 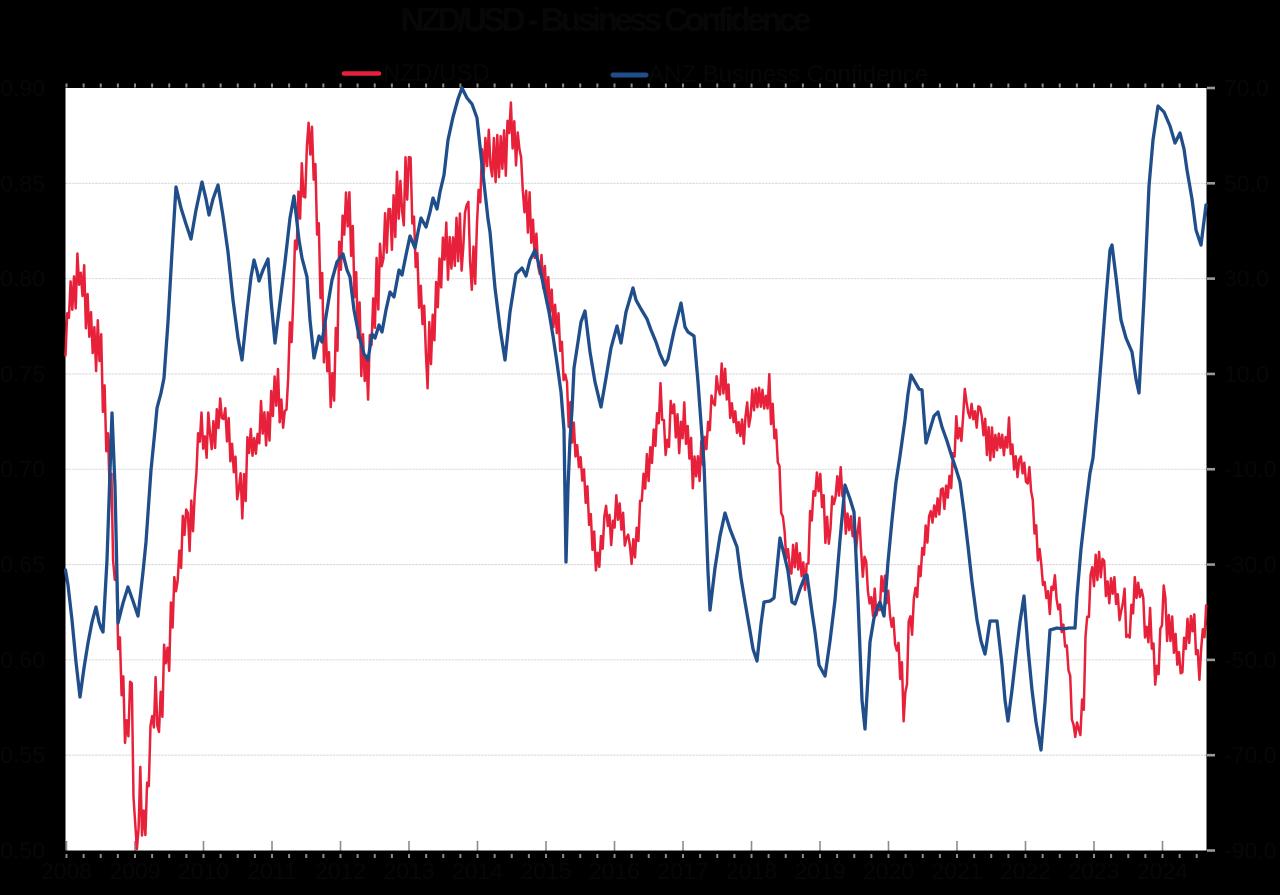 What do you see at coordinates (477, 871) in the screenshot?
I see `svg-text: 2014` at bounding box center [477, 871].